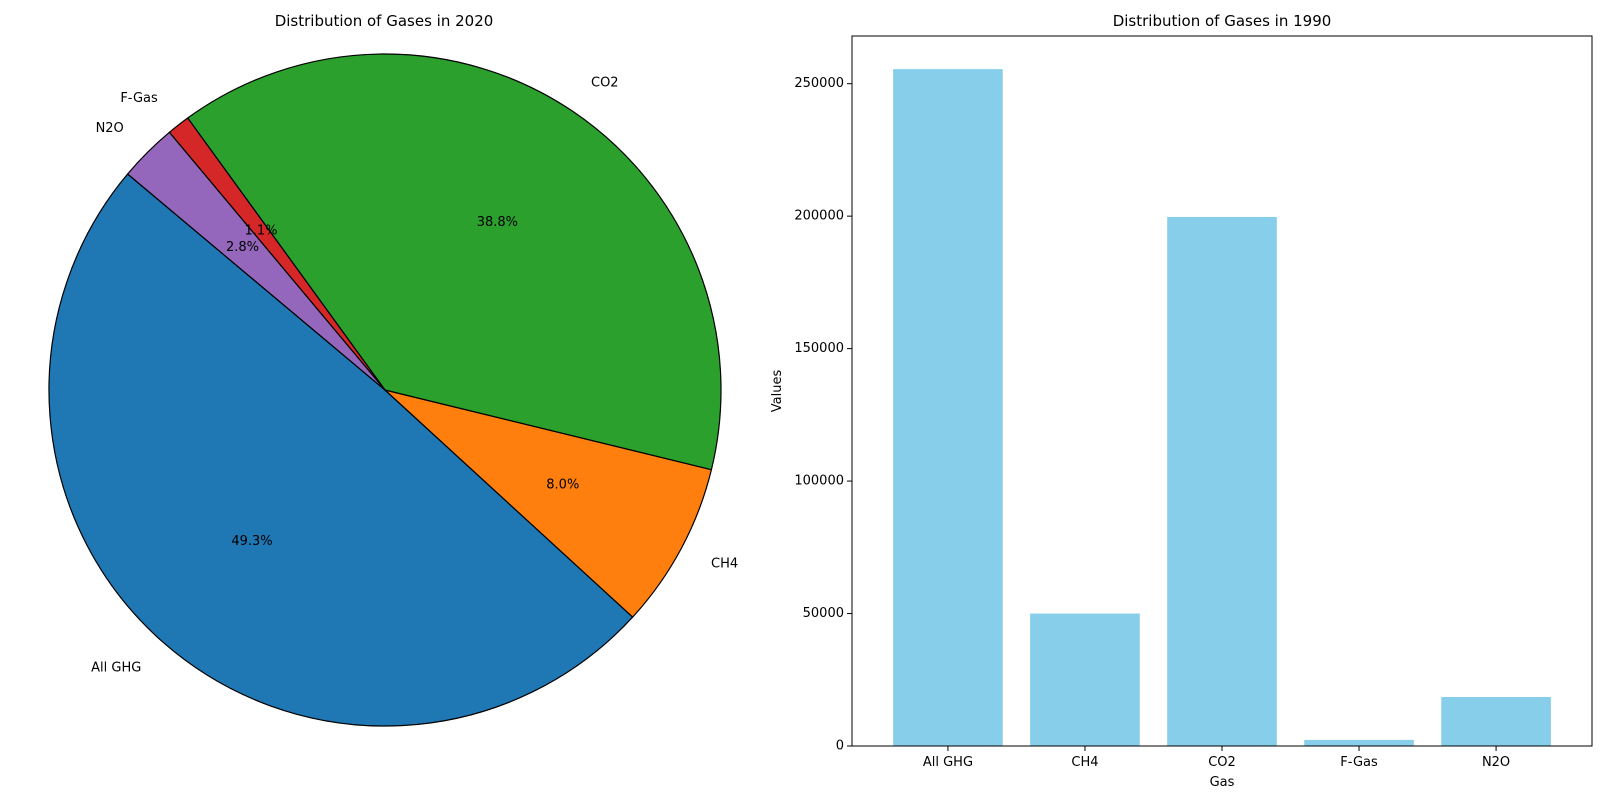 The width and height of the screenshot is (1600, 800). Describe the element at coordinates (260, 231) in the screenshot. I see `pie-pct-f-gas: 1.1%` at that location.